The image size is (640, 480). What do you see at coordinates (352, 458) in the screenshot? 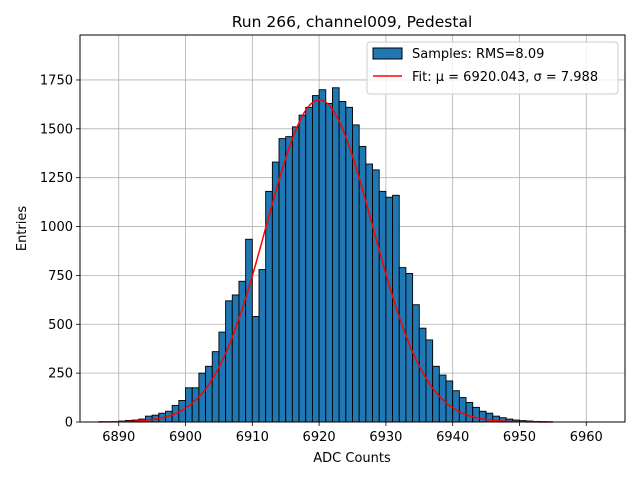
I see `x-axis-label: ADC Counts` at bounding box center [352, 458].